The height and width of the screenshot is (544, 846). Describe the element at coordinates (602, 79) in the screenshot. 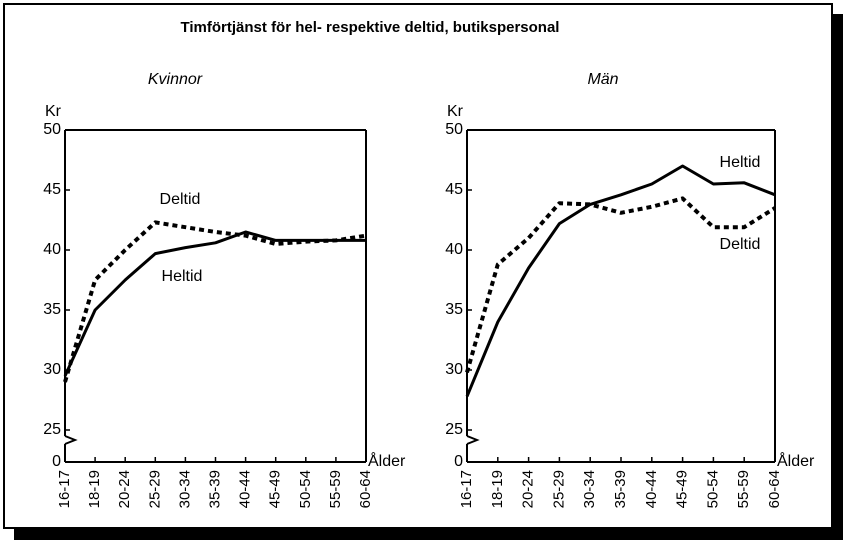

I see `panel-title: Män` at that location.